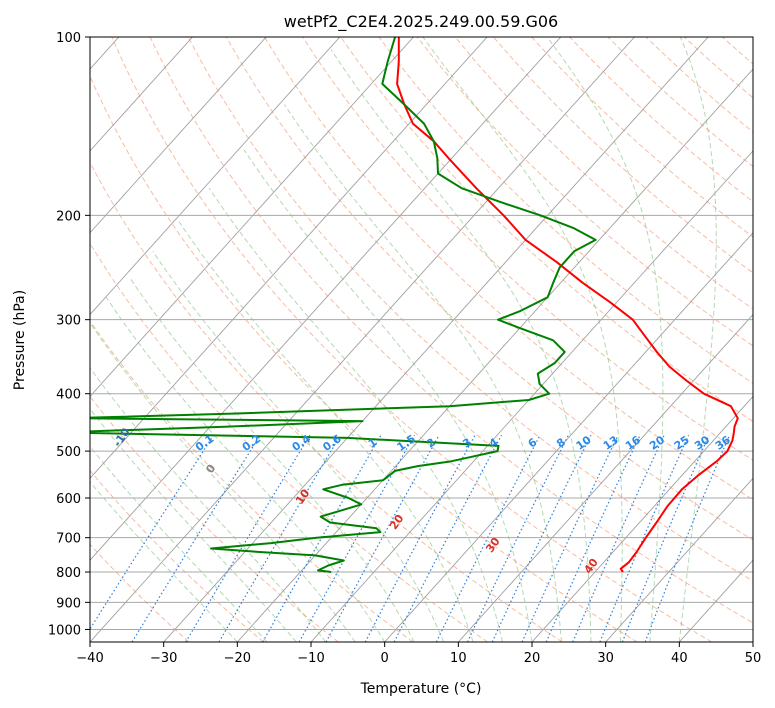 The image size is (775, 708). Describe the element at coordinates (532, 658) in the screenshot. I see `x-tick-label: 20` at that location.